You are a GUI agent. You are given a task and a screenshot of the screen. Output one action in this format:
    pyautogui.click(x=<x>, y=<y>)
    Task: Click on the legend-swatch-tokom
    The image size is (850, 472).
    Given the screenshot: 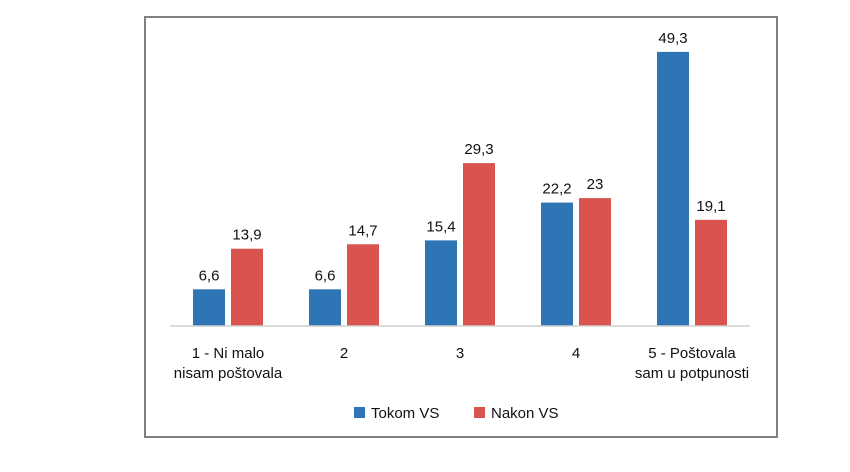 What is the action you would take?
    pyautogui.click(x=359, y=412)
    